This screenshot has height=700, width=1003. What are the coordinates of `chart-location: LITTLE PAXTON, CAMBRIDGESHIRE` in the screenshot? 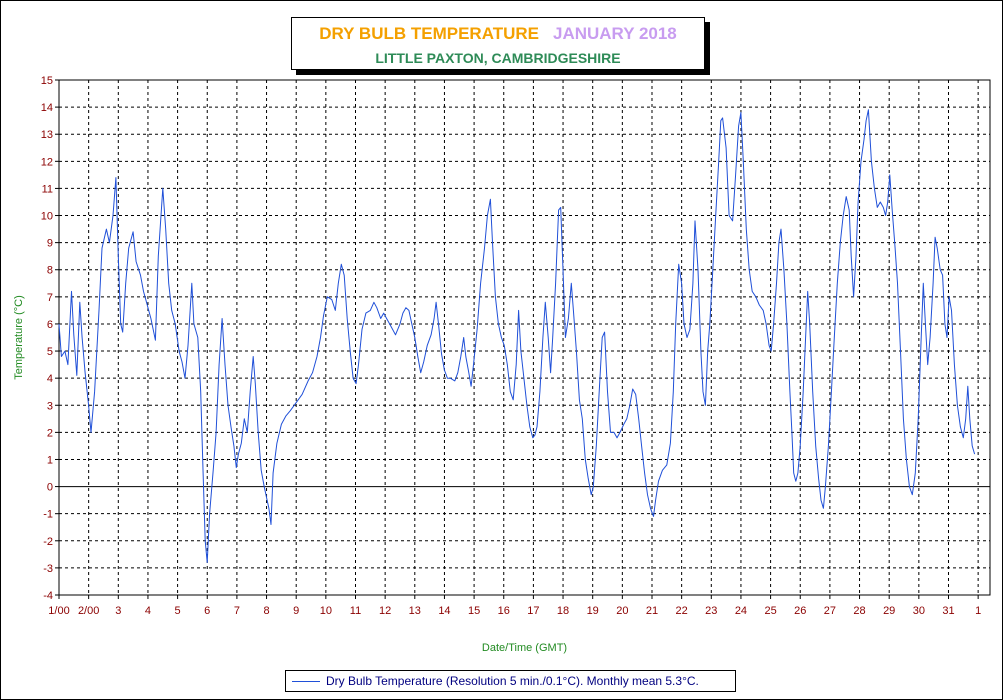 It's located at (498, 58).